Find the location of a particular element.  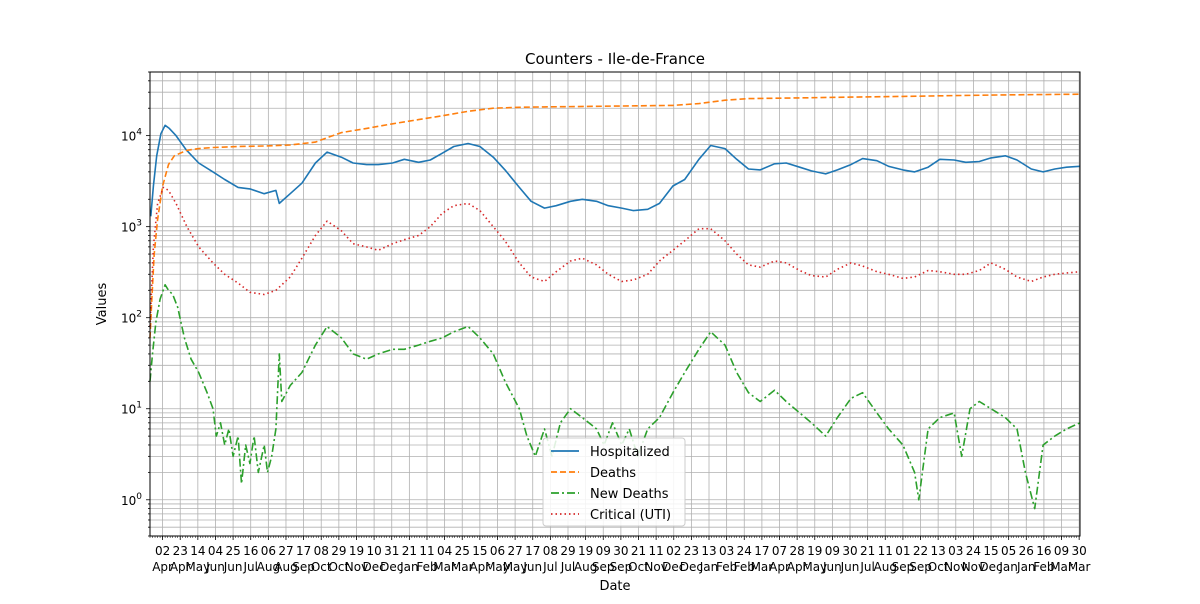

x-tick-label-day: 10 is located at coordinates (373, 551).